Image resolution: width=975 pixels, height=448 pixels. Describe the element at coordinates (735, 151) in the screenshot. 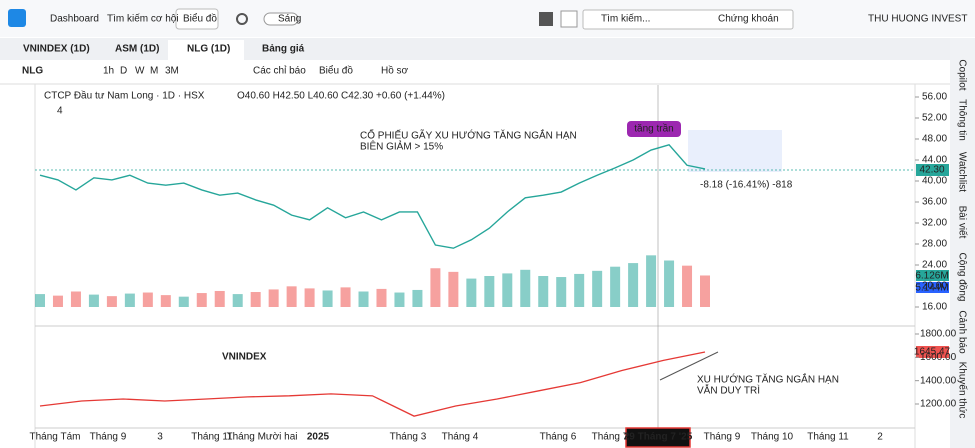

I see `measure-box` at that location.